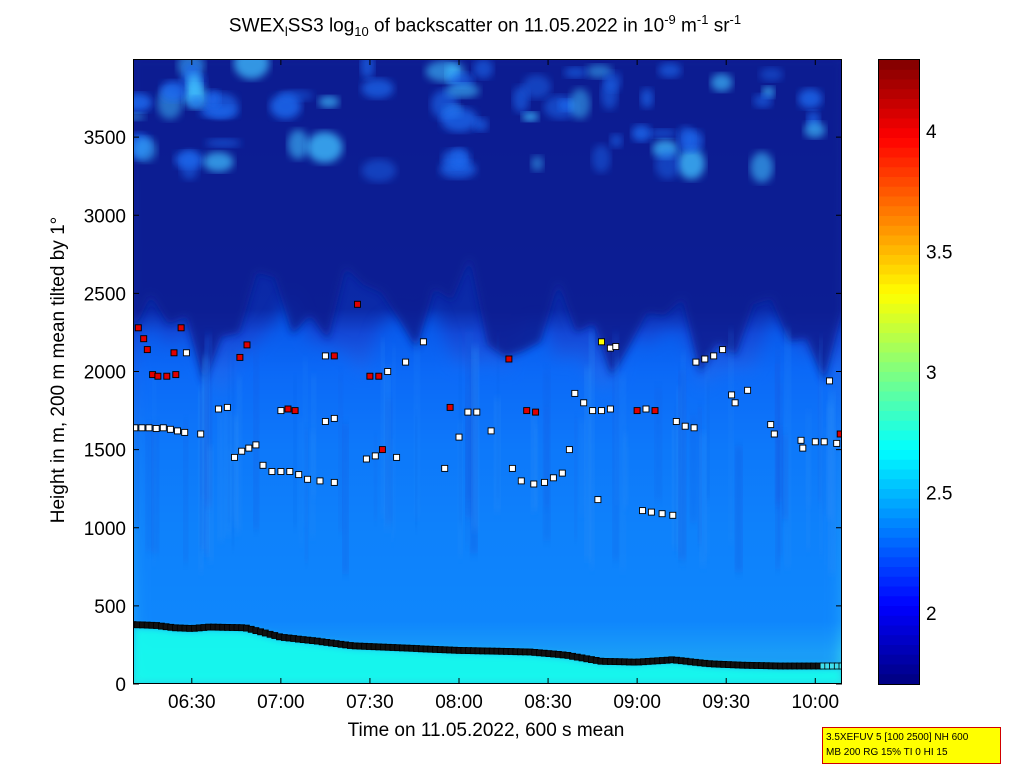 This screenshot has height=767, width=1023. What do you see at coordinates (931, 373) in the screenshot?
I see `colorbar-tick-label: 3` at bounding box center [931, 373].